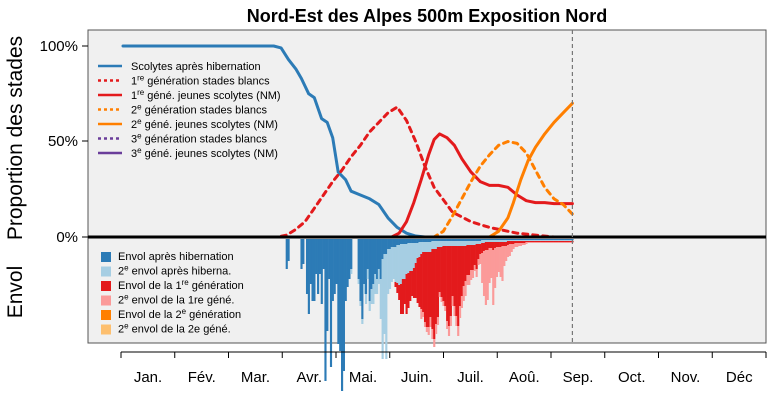 The height and width of the screenshot is (405, 770). Describe the element at coordinates (106, 257) in the screenshot. I see `legend-swatch` at that location.